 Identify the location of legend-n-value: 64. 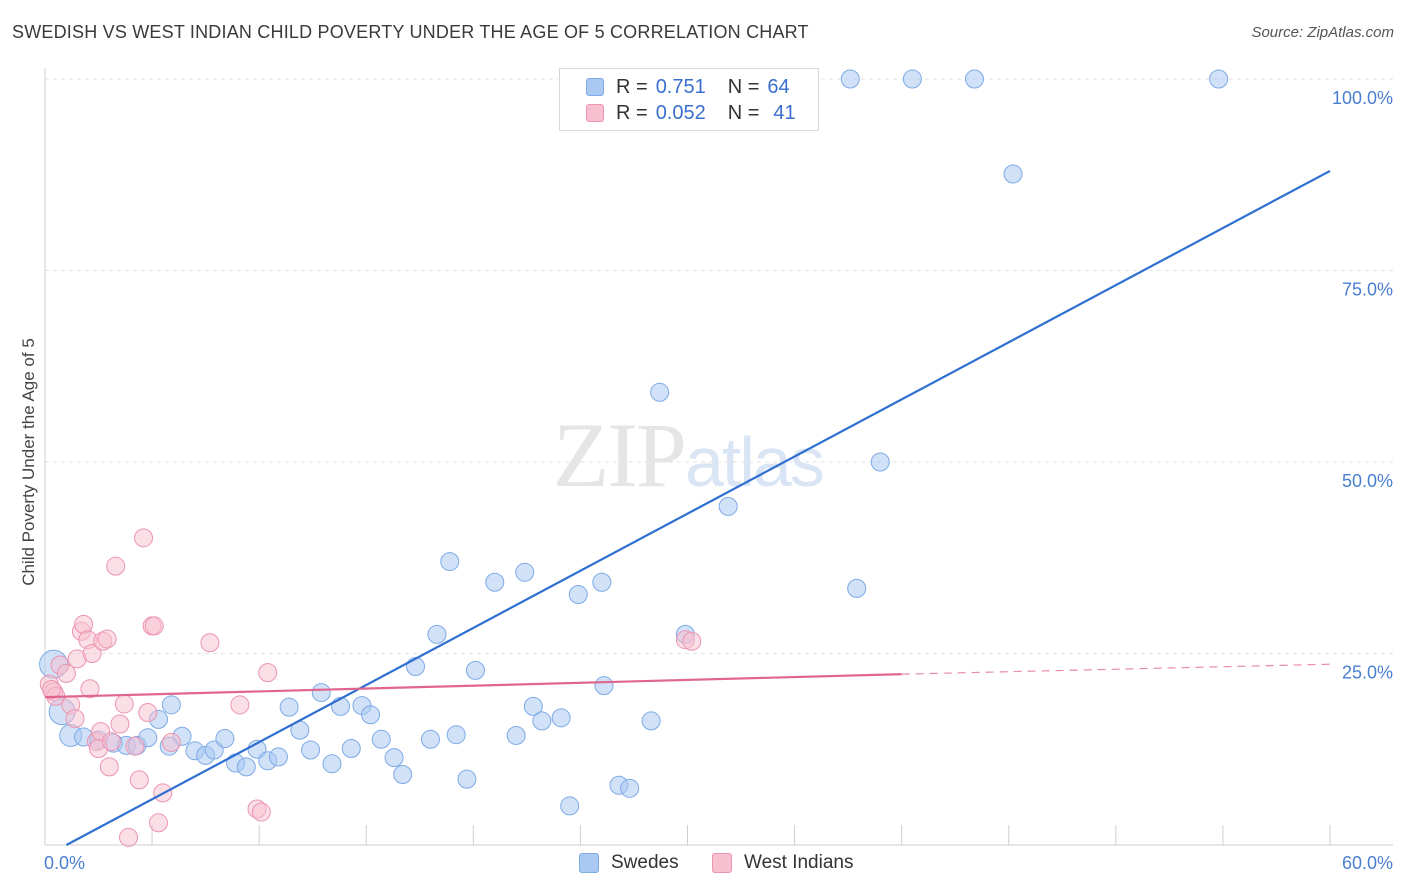
(778, 86).